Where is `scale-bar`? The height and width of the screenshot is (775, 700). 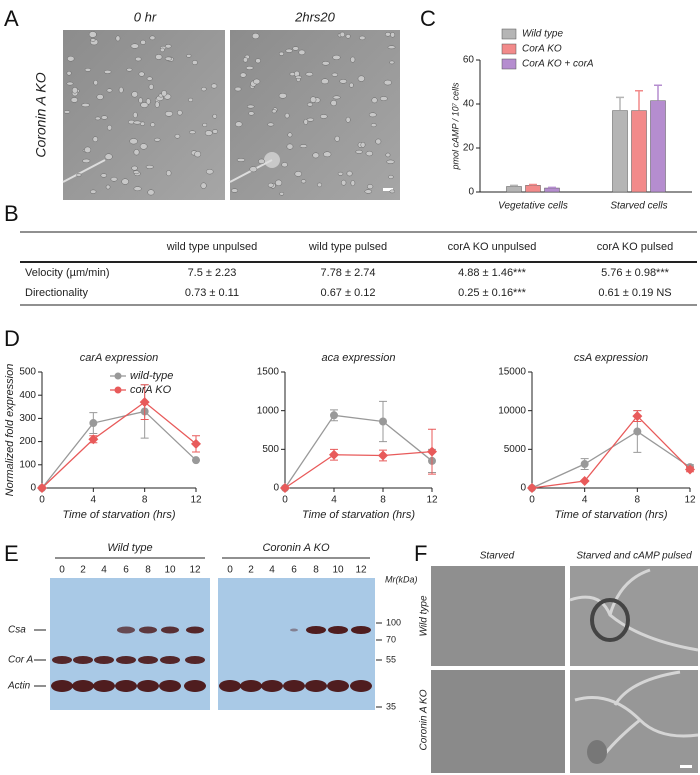
scale-bar is located at coordinates (686, 766).